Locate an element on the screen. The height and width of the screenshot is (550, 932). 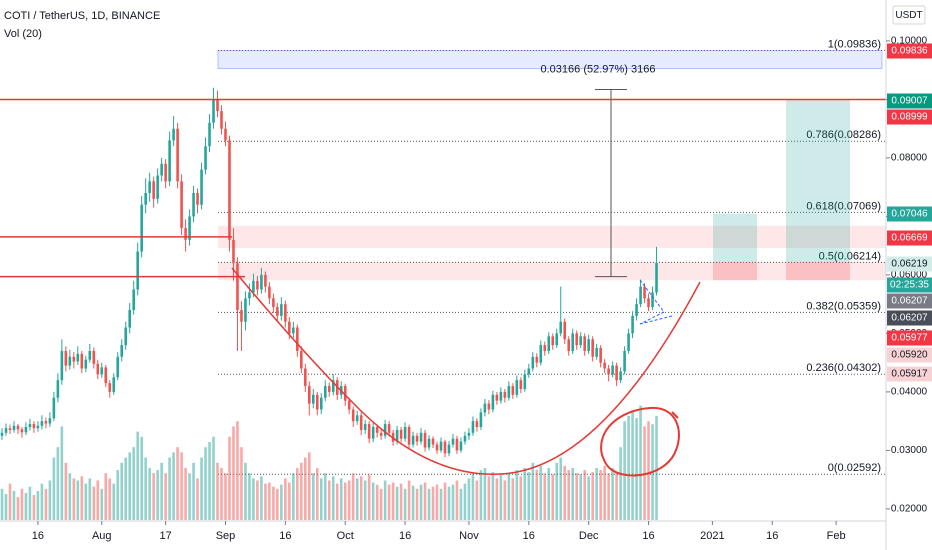
position-target is located at coordinates (818, 181).